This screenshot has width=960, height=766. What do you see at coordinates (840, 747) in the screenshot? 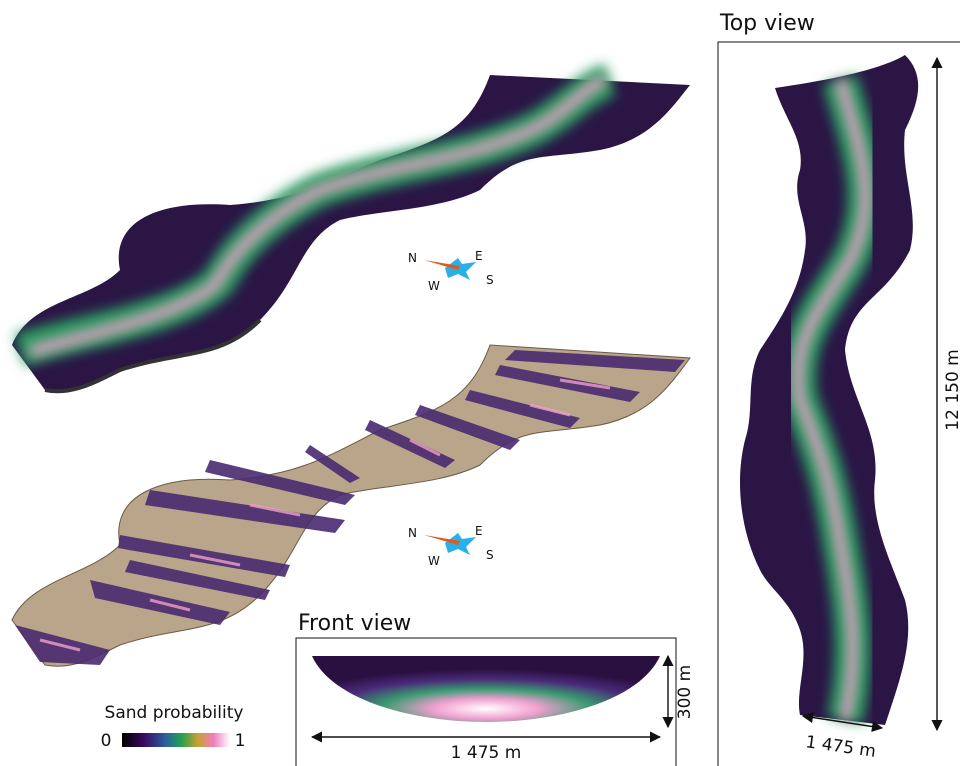
I see `top-view-width: 1 475 m` at bounding box center [840, 747].